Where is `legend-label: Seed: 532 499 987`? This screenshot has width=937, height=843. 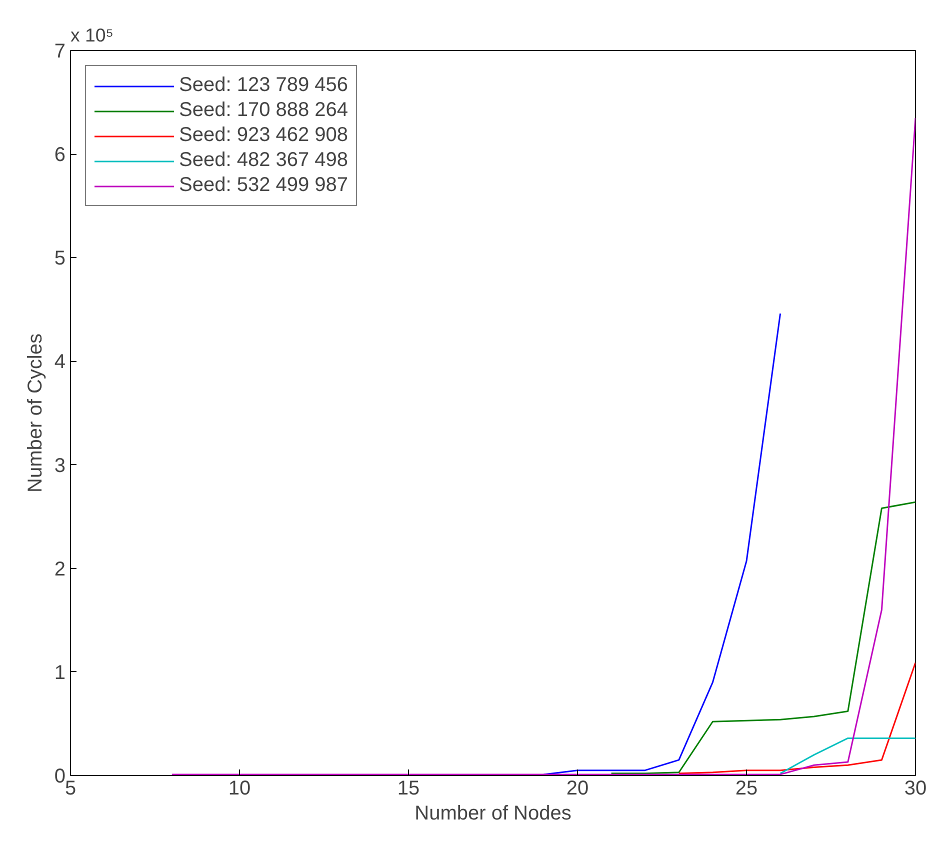
legend-label: Seed: 532 499 987 is located at coordinates (263, 185).